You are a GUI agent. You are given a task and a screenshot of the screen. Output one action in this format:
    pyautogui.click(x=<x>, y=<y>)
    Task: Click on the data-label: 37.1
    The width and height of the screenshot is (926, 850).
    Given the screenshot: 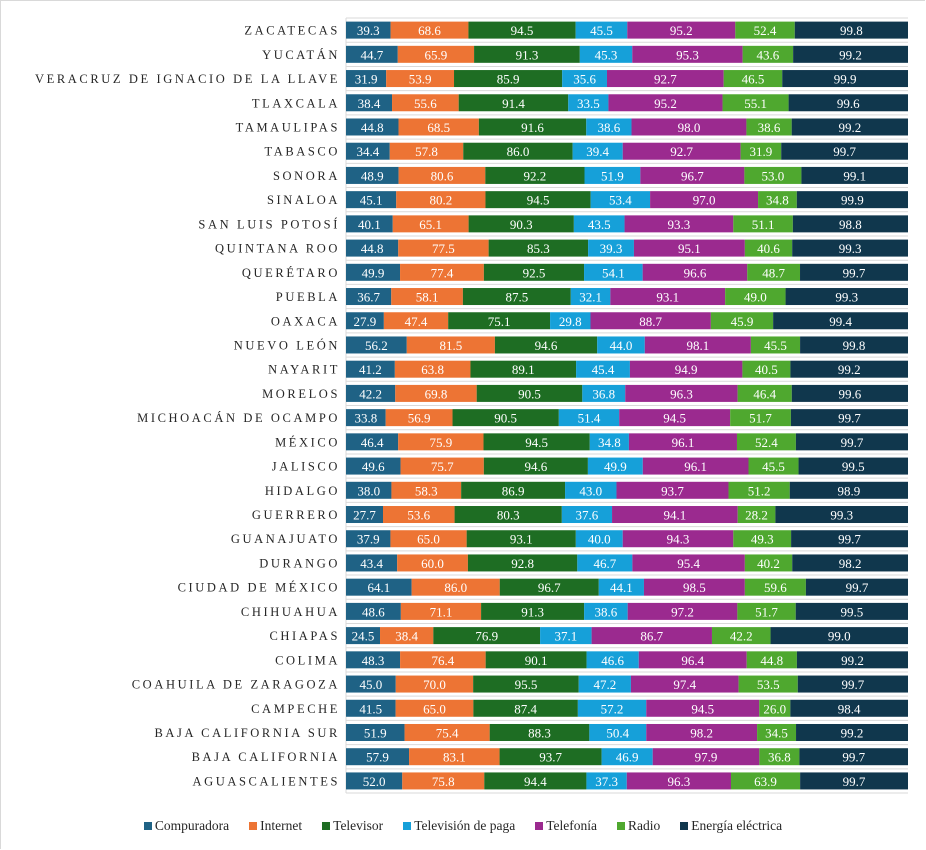 What is the action you would take?
    pyautogui.click(x=565, y=636)
    